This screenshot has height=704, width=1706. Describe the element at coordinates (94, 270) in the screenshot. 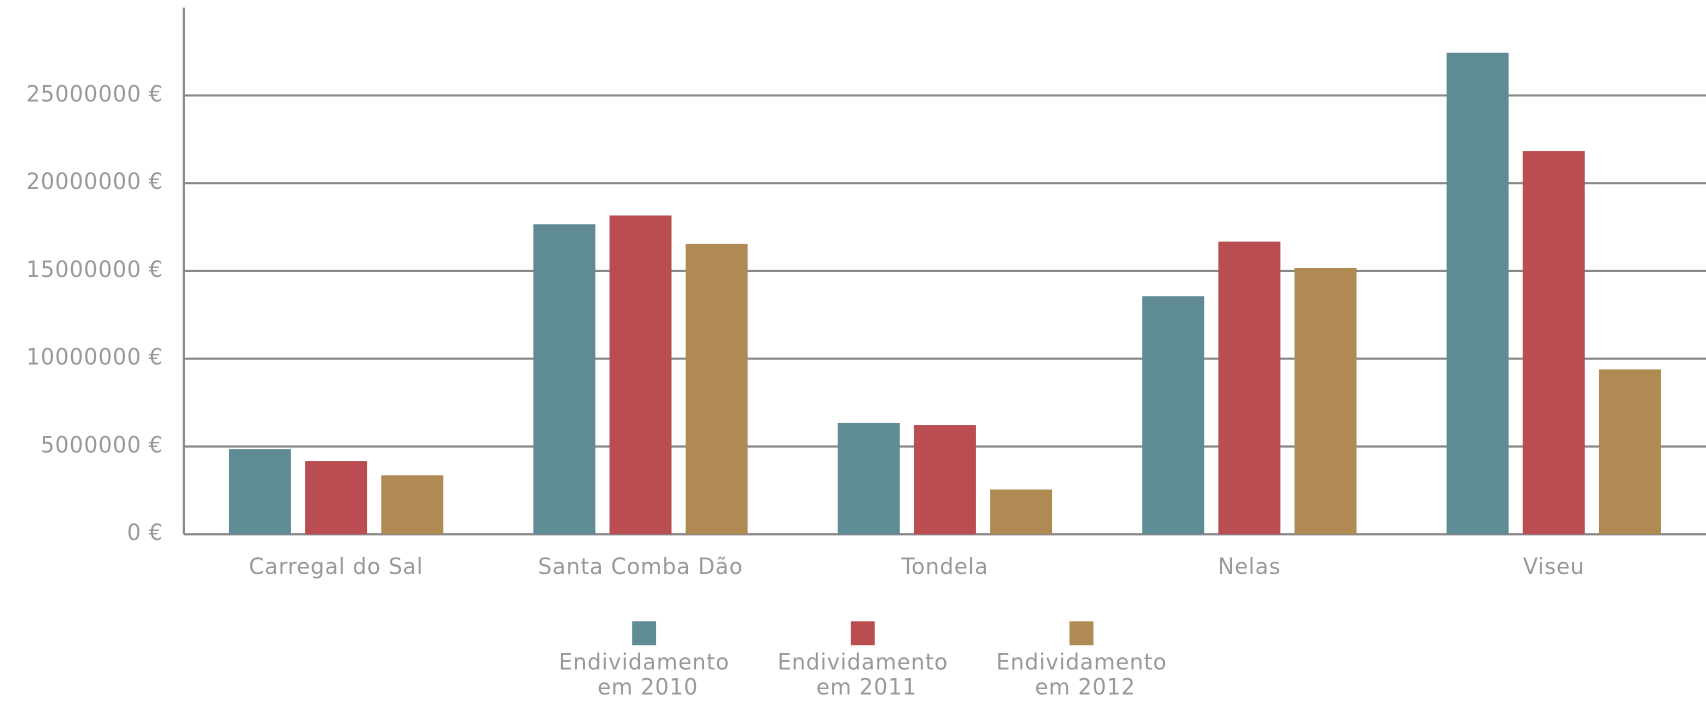

I see `y-tick-label: 15000000 €` at that location.